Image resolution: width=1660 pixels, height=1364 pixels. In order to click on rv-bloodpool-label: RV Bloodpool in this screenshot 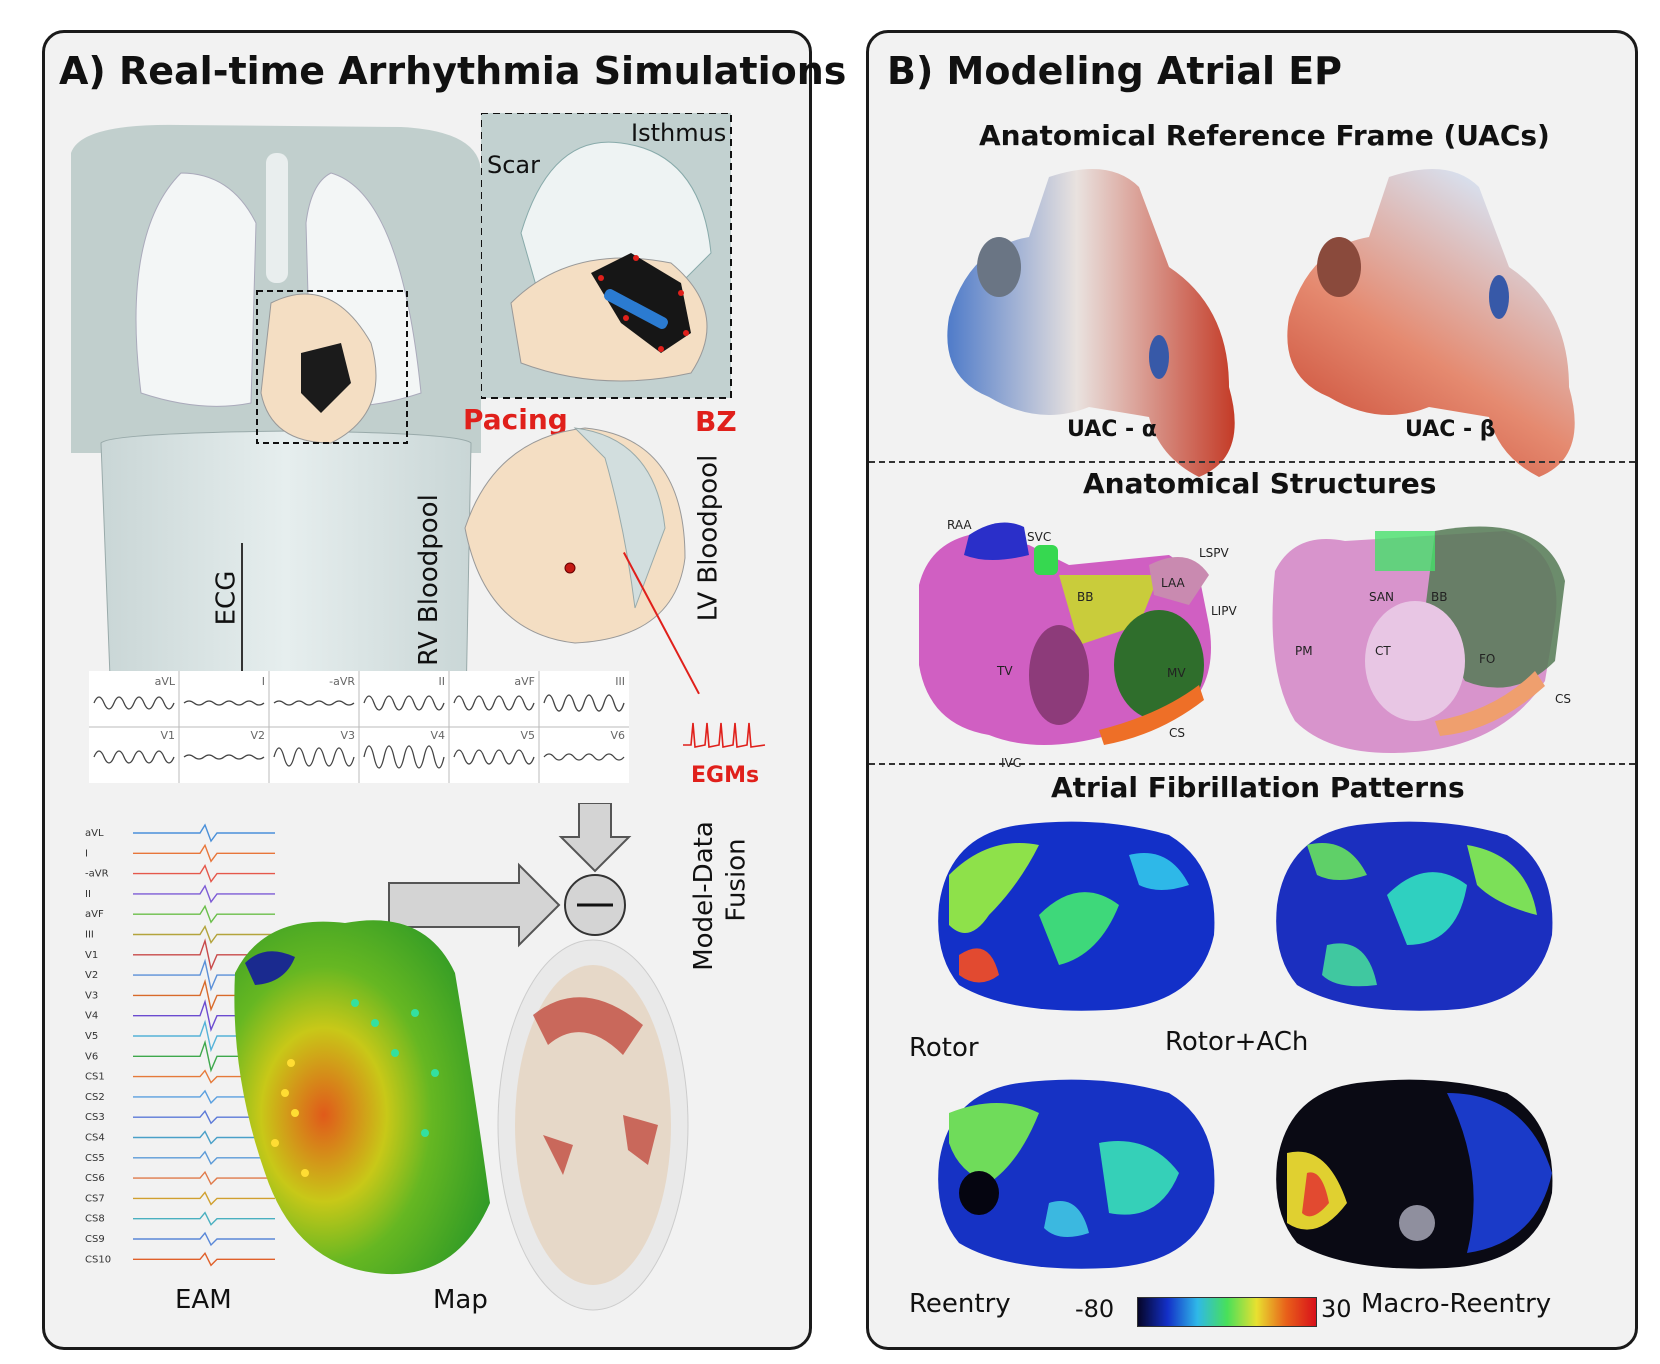, I will do `click(428, 580)`.